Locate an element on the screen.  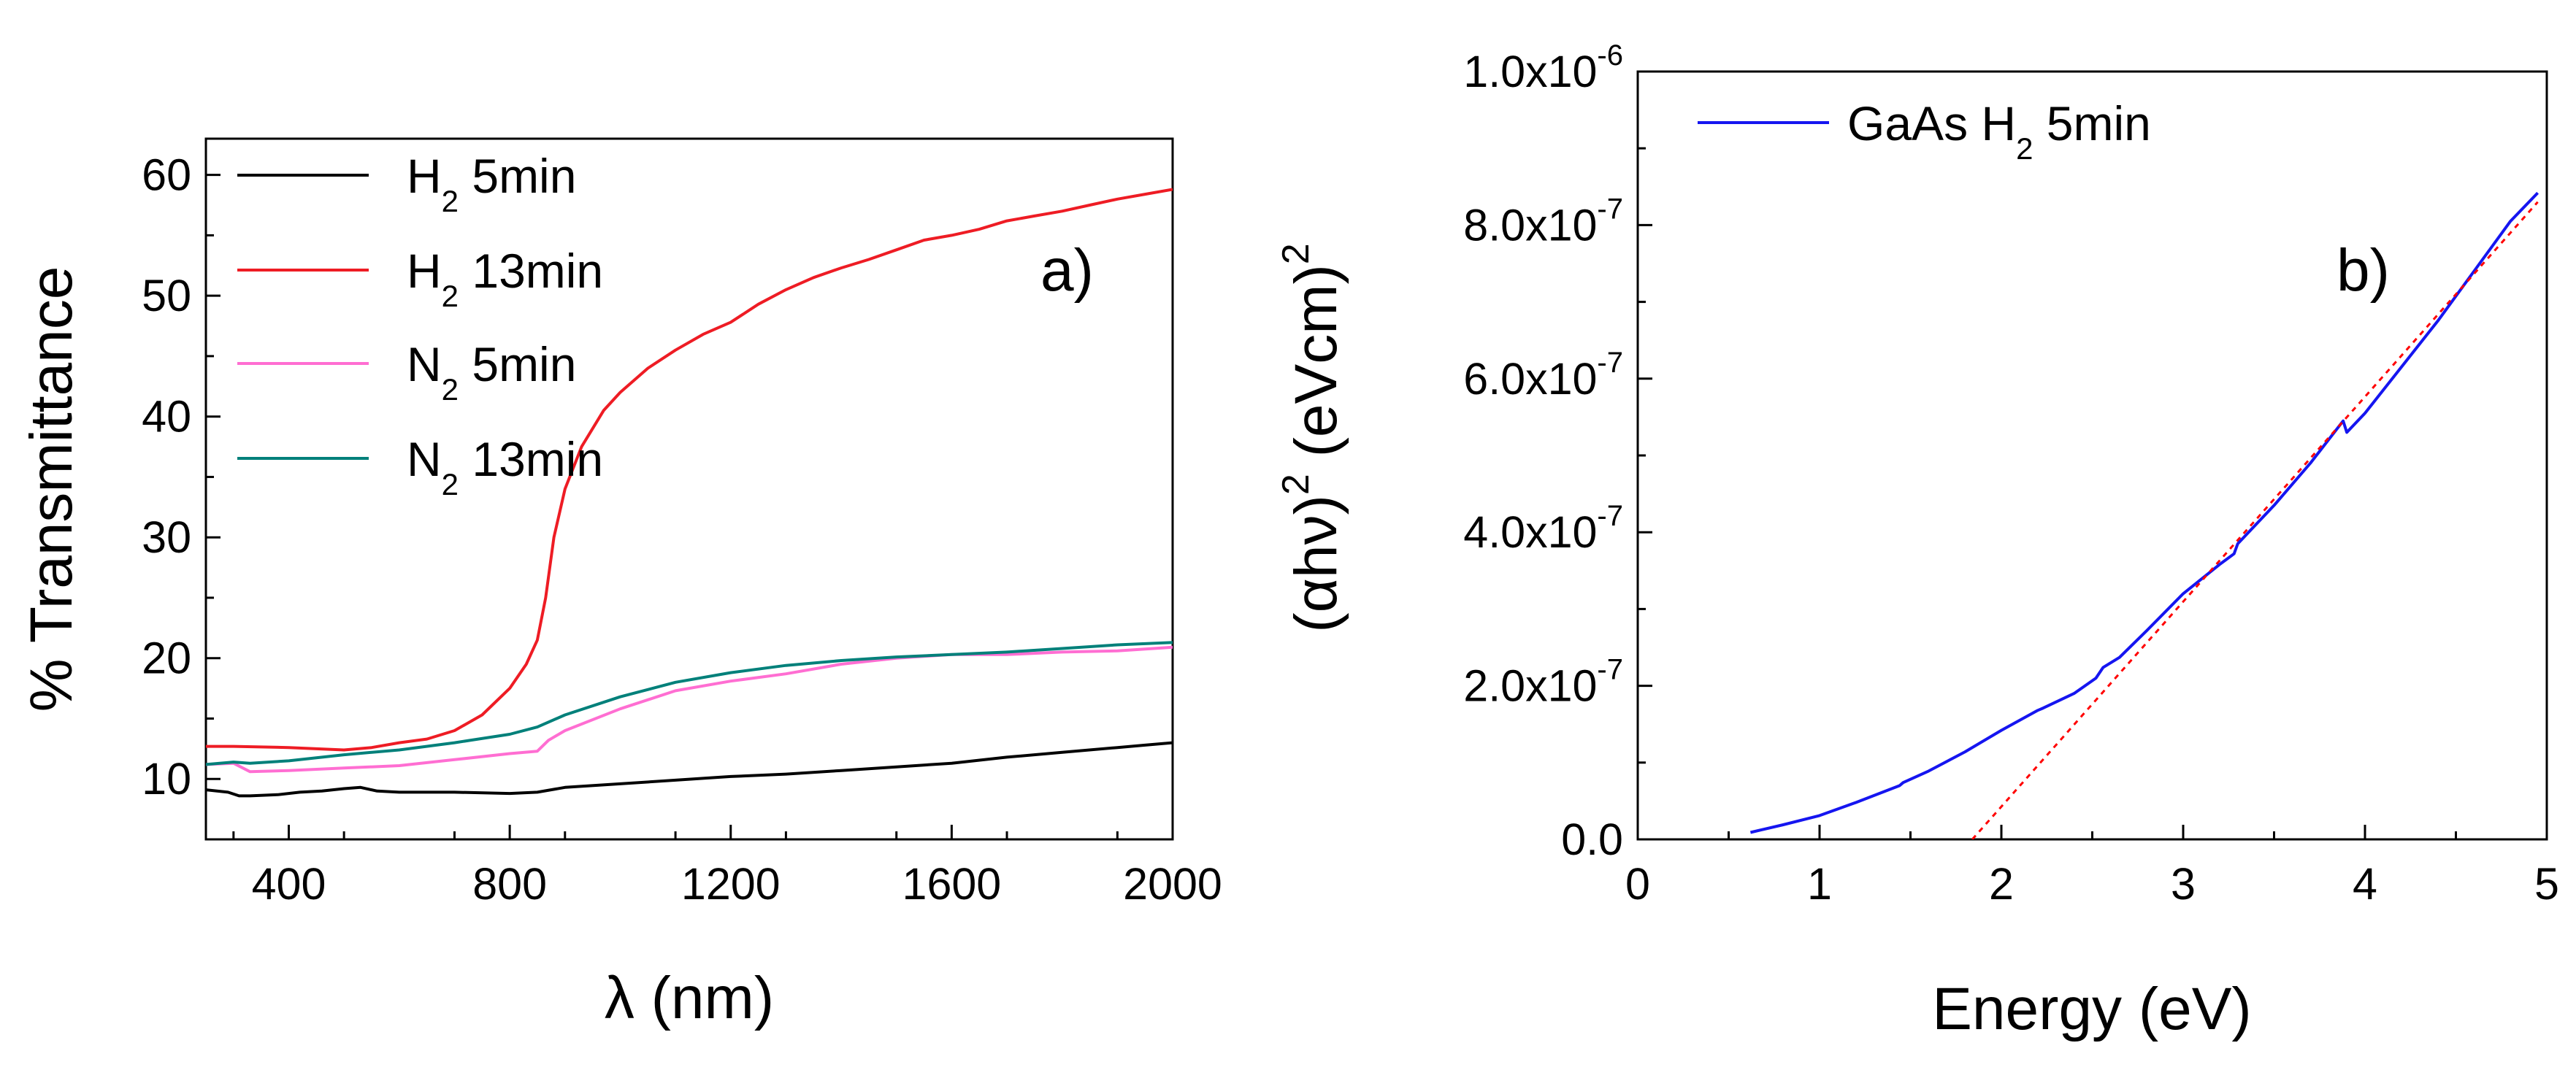
legend-label: GaAs H2 5min is located at coordinates (1999, 131).